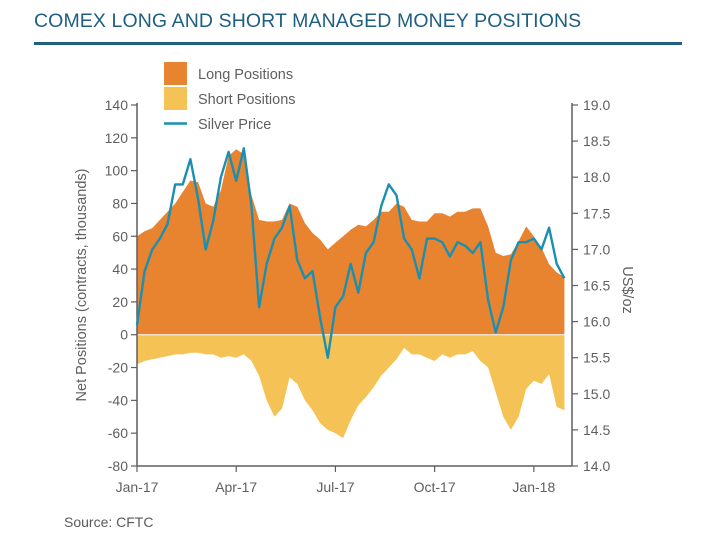  What do you see at coordinates (596, 358) in the screenshot?
I see `y-right-tick-label: 15.5` at bounding box center [596, 358].